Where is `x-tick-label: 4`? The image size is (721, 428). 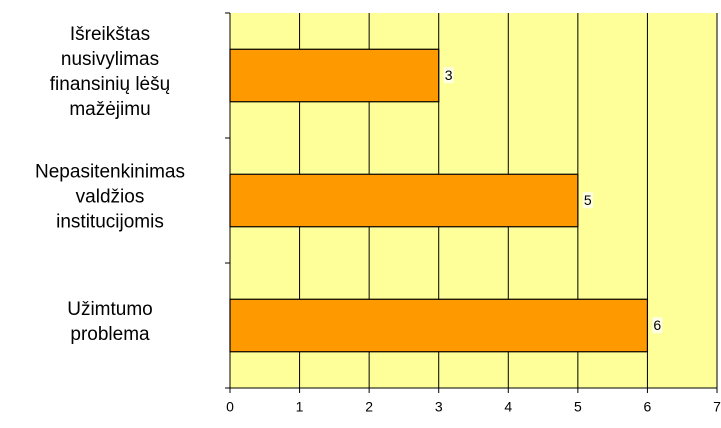 x-tick-label: 4 is located at coordinates (508, 407).